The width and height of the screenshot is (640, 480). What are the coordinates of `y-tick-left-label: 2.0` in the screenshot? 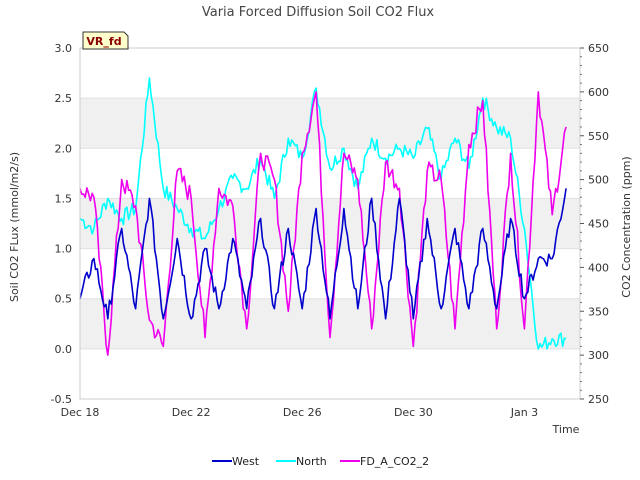 It's located at (64, 148).